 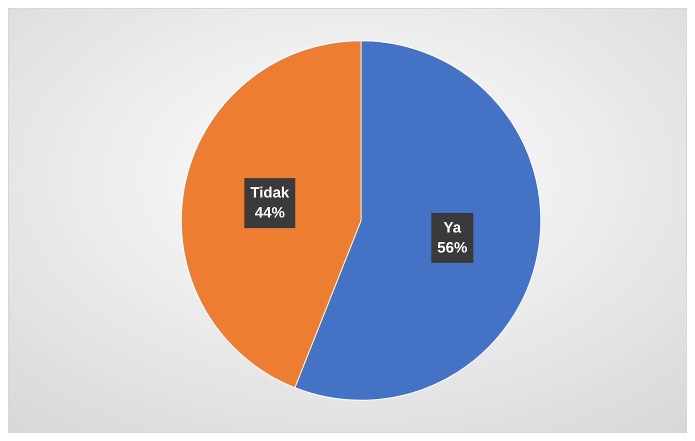 I want to click on slice-label: Ya, so click(x=453, y=227).